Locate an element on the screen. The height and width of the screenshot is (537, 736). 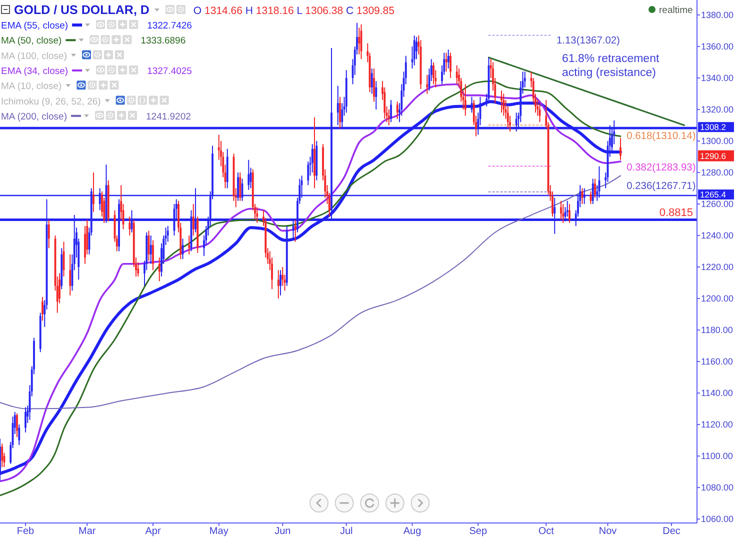
legend-label: EMA (34, close) is located at coordinates (34, 71).